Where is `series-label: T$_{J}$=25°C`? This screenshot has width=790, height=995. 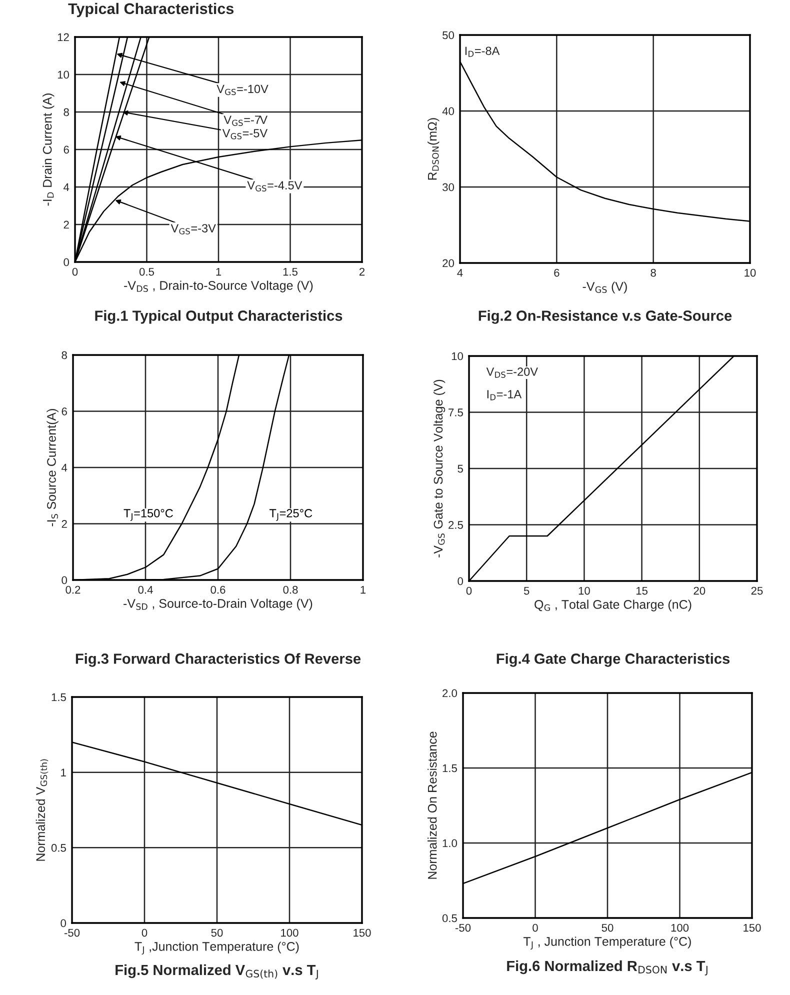 series-label: T$_{J}$=25°C is located at coordinates (290, 515).